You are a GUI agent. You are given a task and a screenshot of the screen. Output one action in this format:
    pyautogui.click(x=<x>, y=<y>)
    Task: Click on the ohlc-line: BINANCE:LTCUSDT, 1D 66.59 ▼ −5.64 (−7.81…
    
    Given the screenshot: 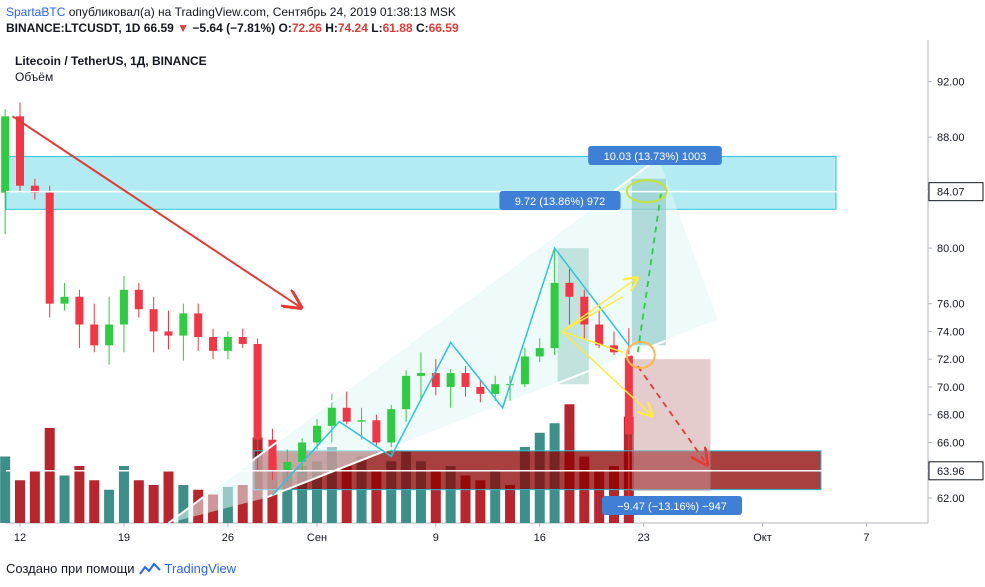 What is the action you would take?
    pyautogui.click(x=232, y=28)
    